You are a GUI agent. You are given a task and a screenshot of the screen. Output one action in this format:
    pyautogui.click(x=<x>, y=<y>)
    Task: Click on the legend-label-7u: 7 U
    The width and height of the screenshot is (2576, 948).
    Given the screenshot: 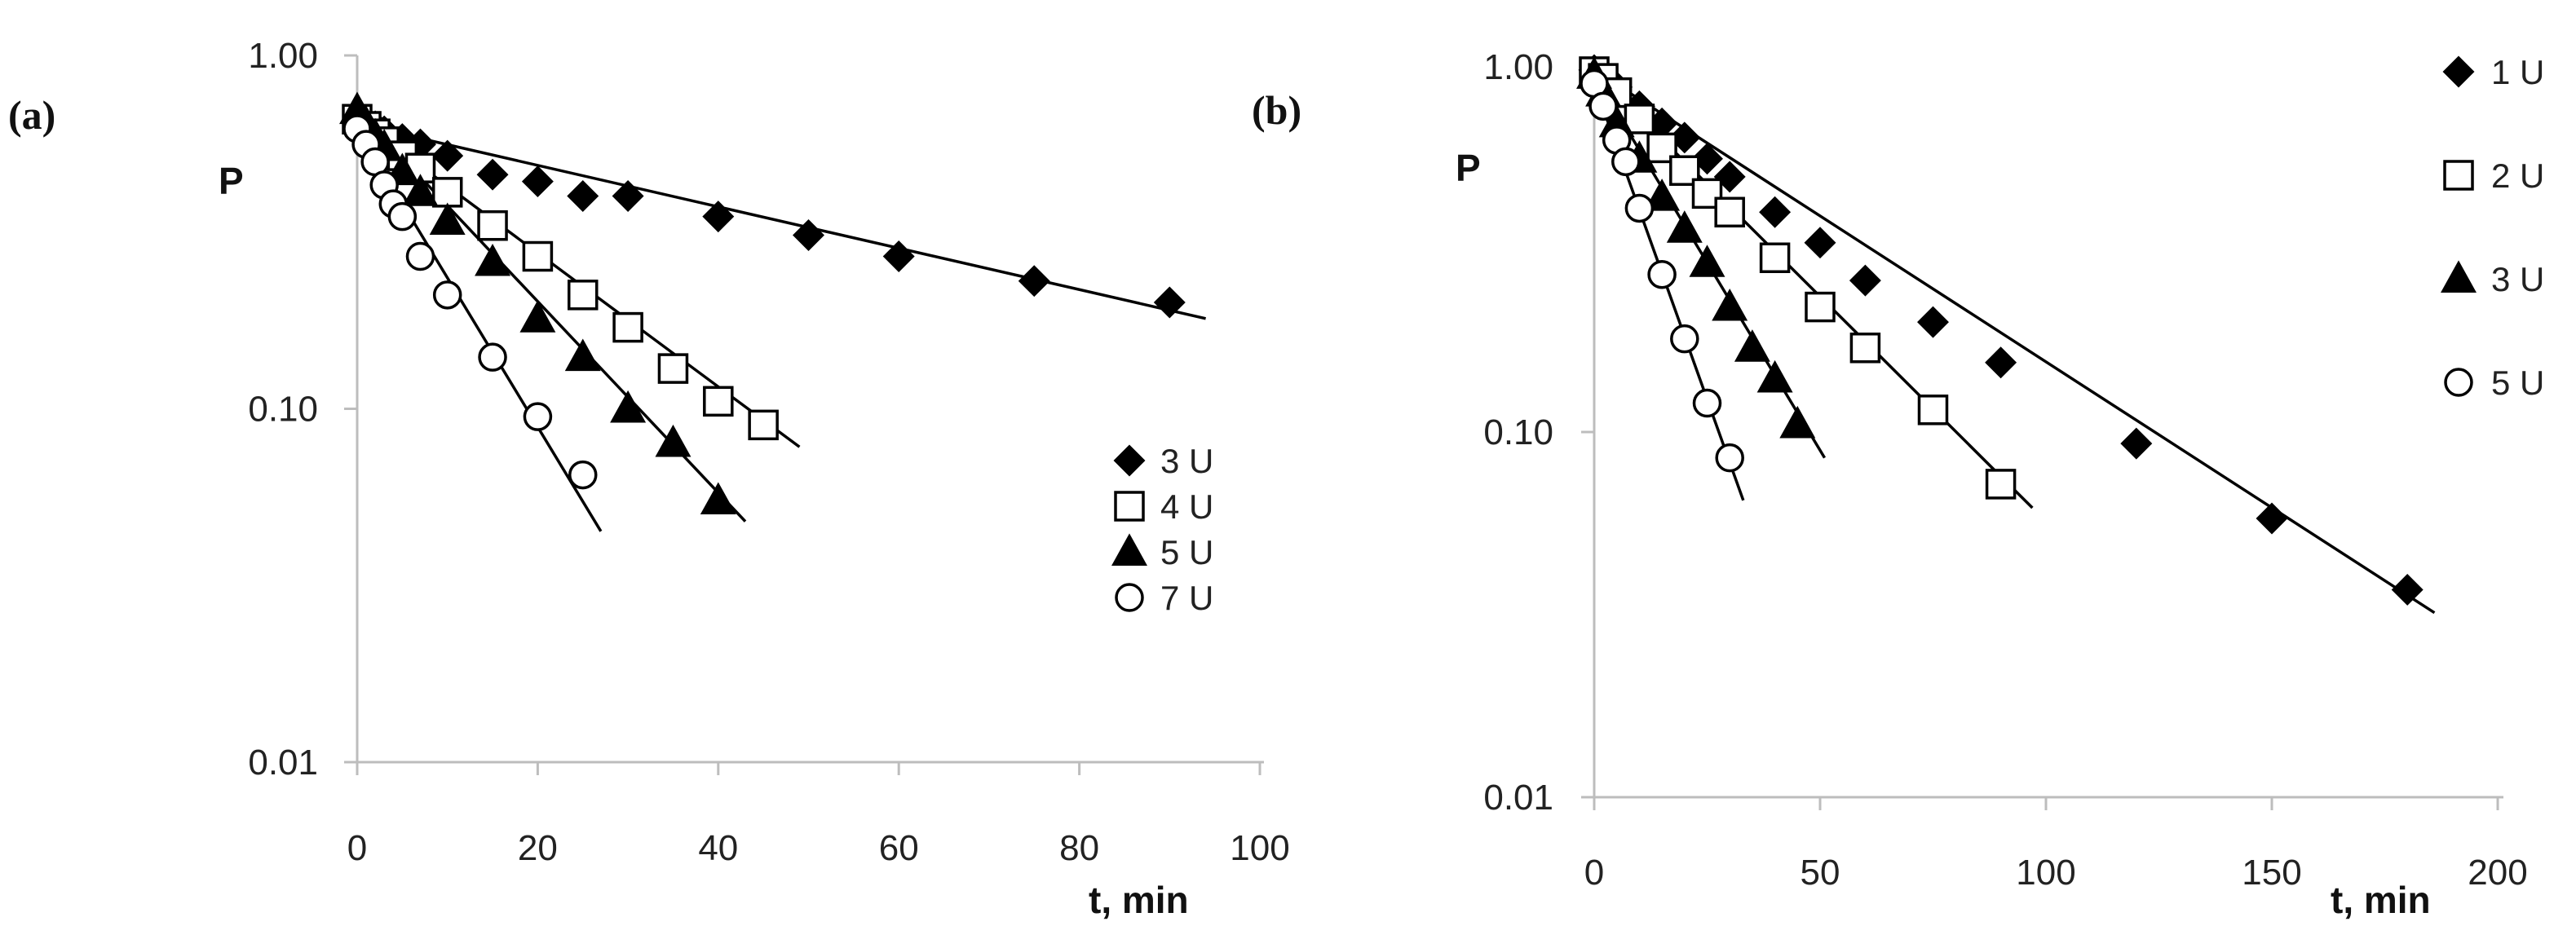 What is the action you would take?
    pyautogui.click(x=1186, y=598)
    